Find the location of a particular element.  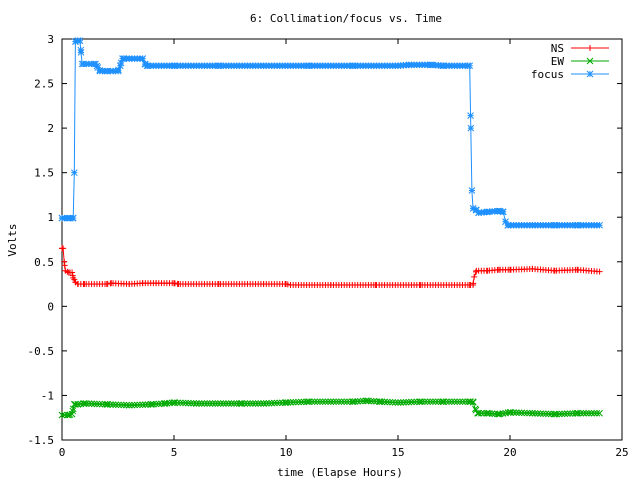

legend-label-focus: focus is located at coordinates (547, 74).